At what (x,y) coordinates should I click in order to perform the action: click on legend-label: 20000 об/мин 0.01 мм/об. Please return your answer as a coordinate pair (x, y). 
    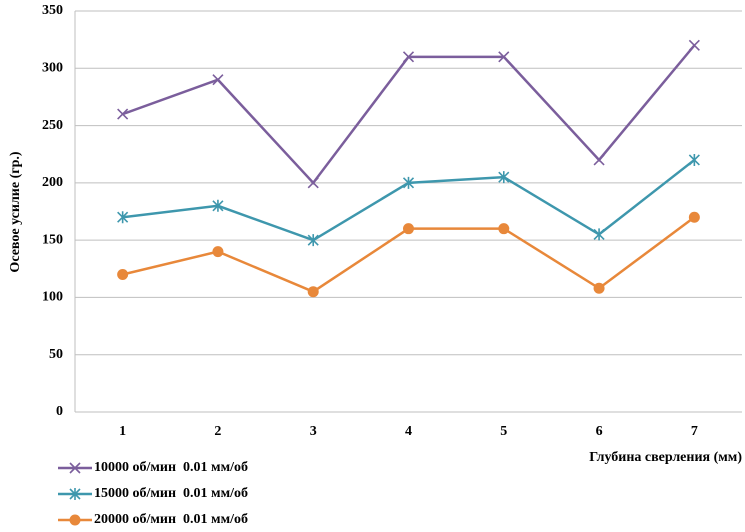
    Looking at the image, I should click on (171, 519).